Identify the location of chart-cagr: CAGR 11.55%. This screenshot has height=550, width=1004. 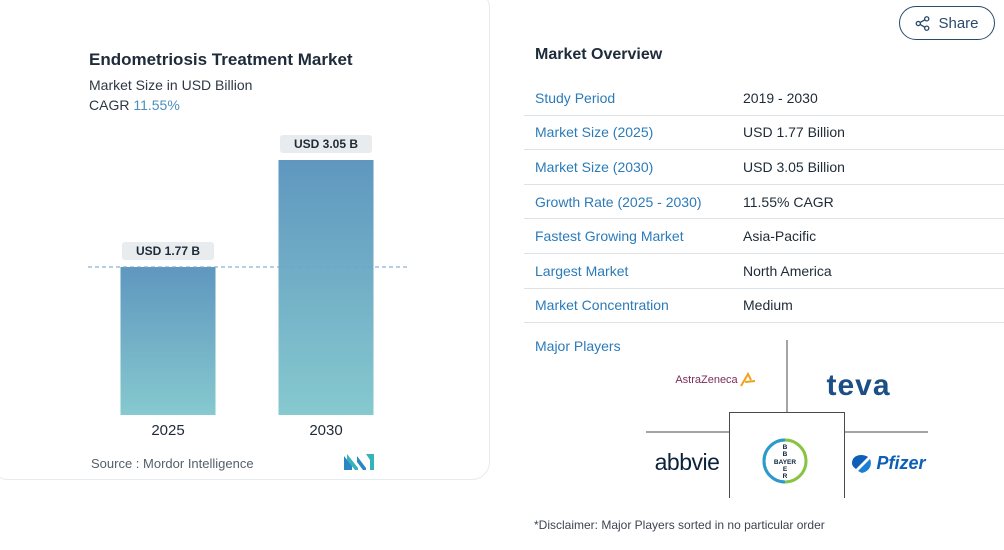
(134, 105).